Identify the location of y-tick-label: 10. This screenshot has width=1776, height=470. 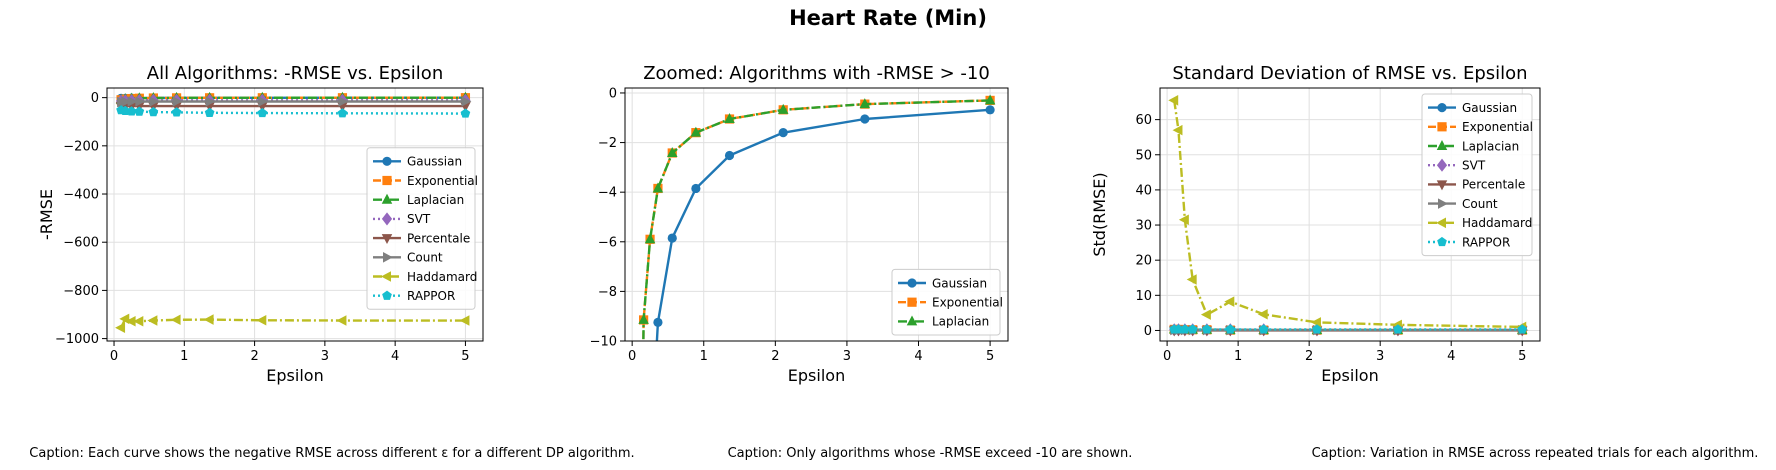
(1143, 296).